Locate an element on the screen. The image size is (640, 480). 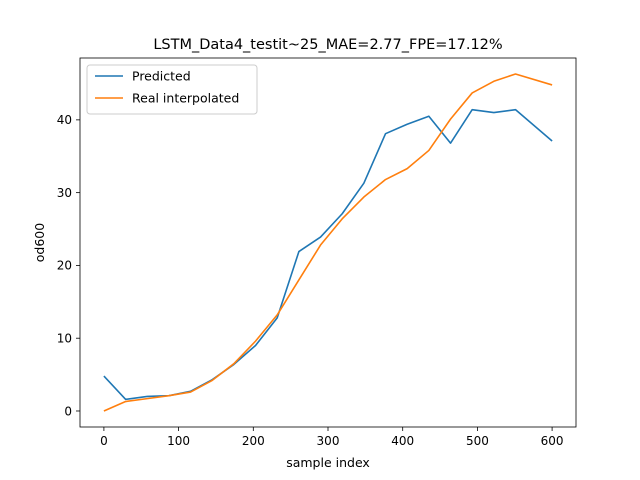
chart-title: LSTM_Data4_testit~25_MAE=2.77_FPE=17.12% is located at coordinates (327, 45).